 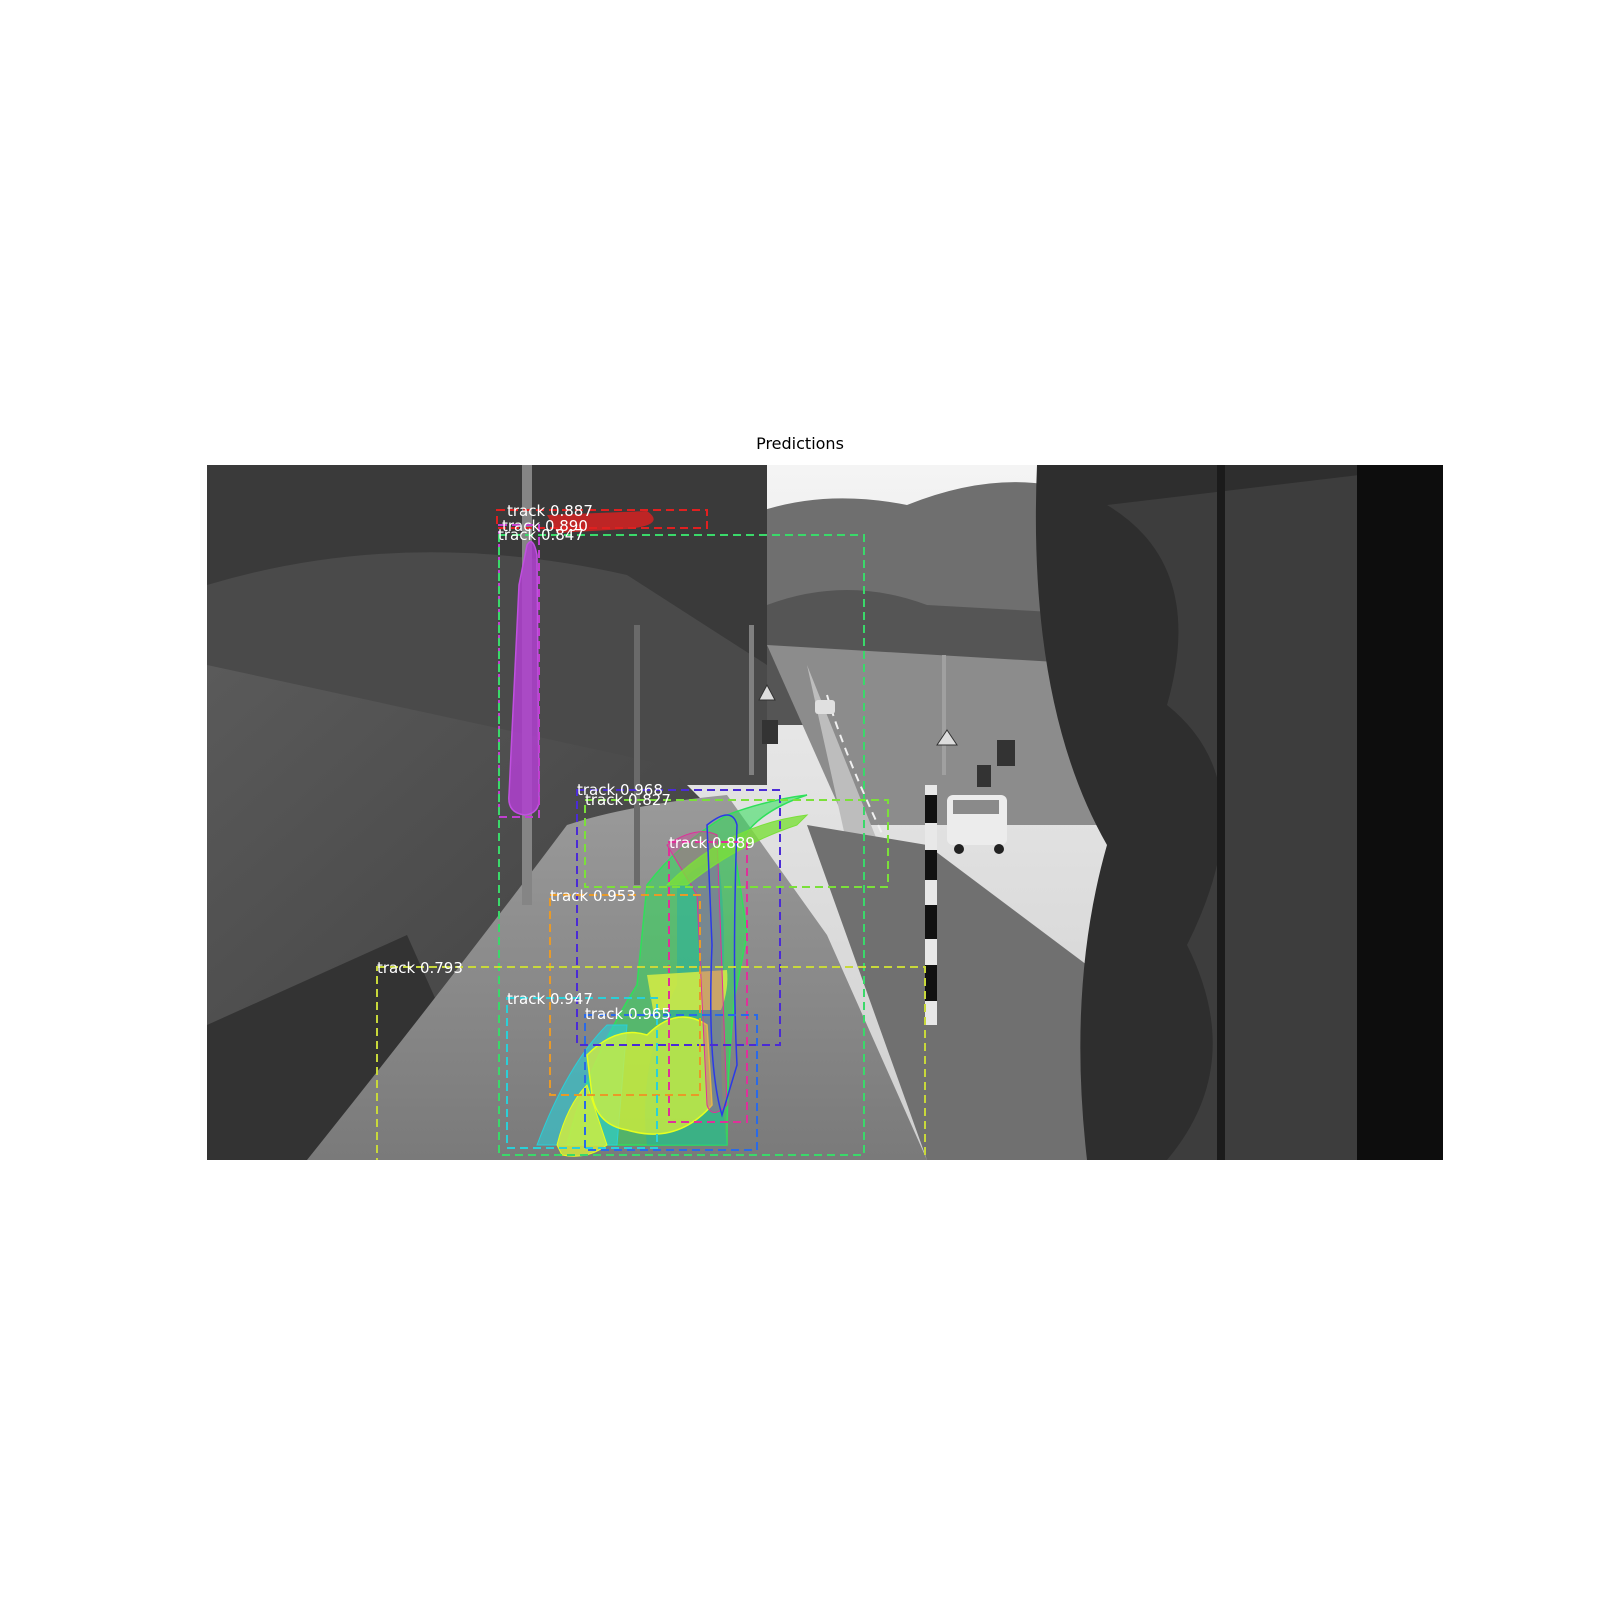 What do you see at coordinates (628, 1014) in the screenshot?
I see `label-track-0965: track 0.965` at bounding box center [628, 1014].